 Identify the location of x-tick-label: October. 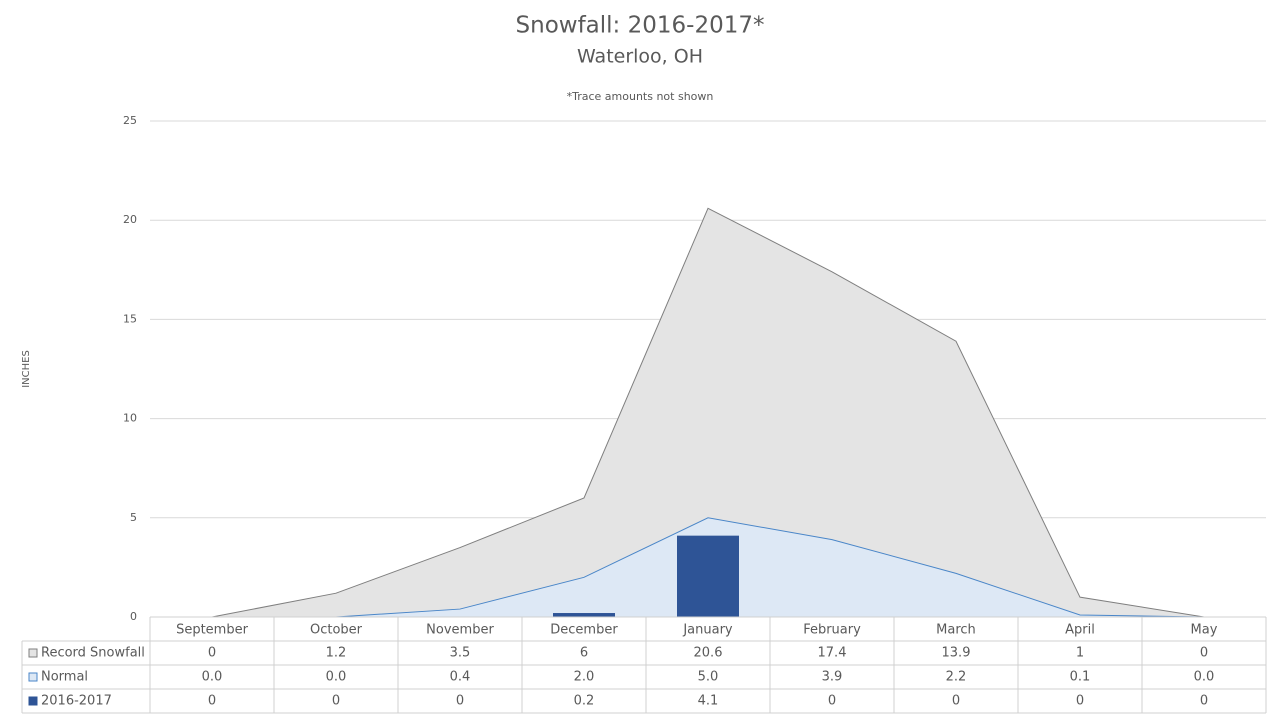
(336, 630).